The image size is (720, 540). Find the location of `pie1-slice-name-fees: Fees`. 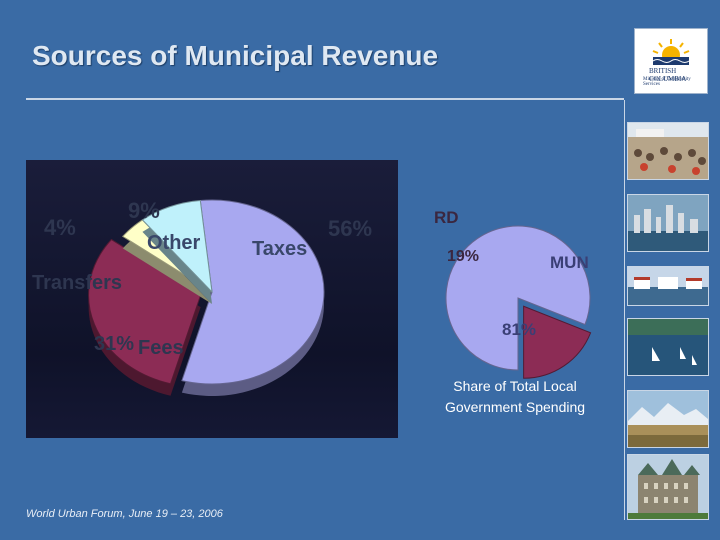

pie1-slice-name-fees: Fees is located at coordinates (161, 348).